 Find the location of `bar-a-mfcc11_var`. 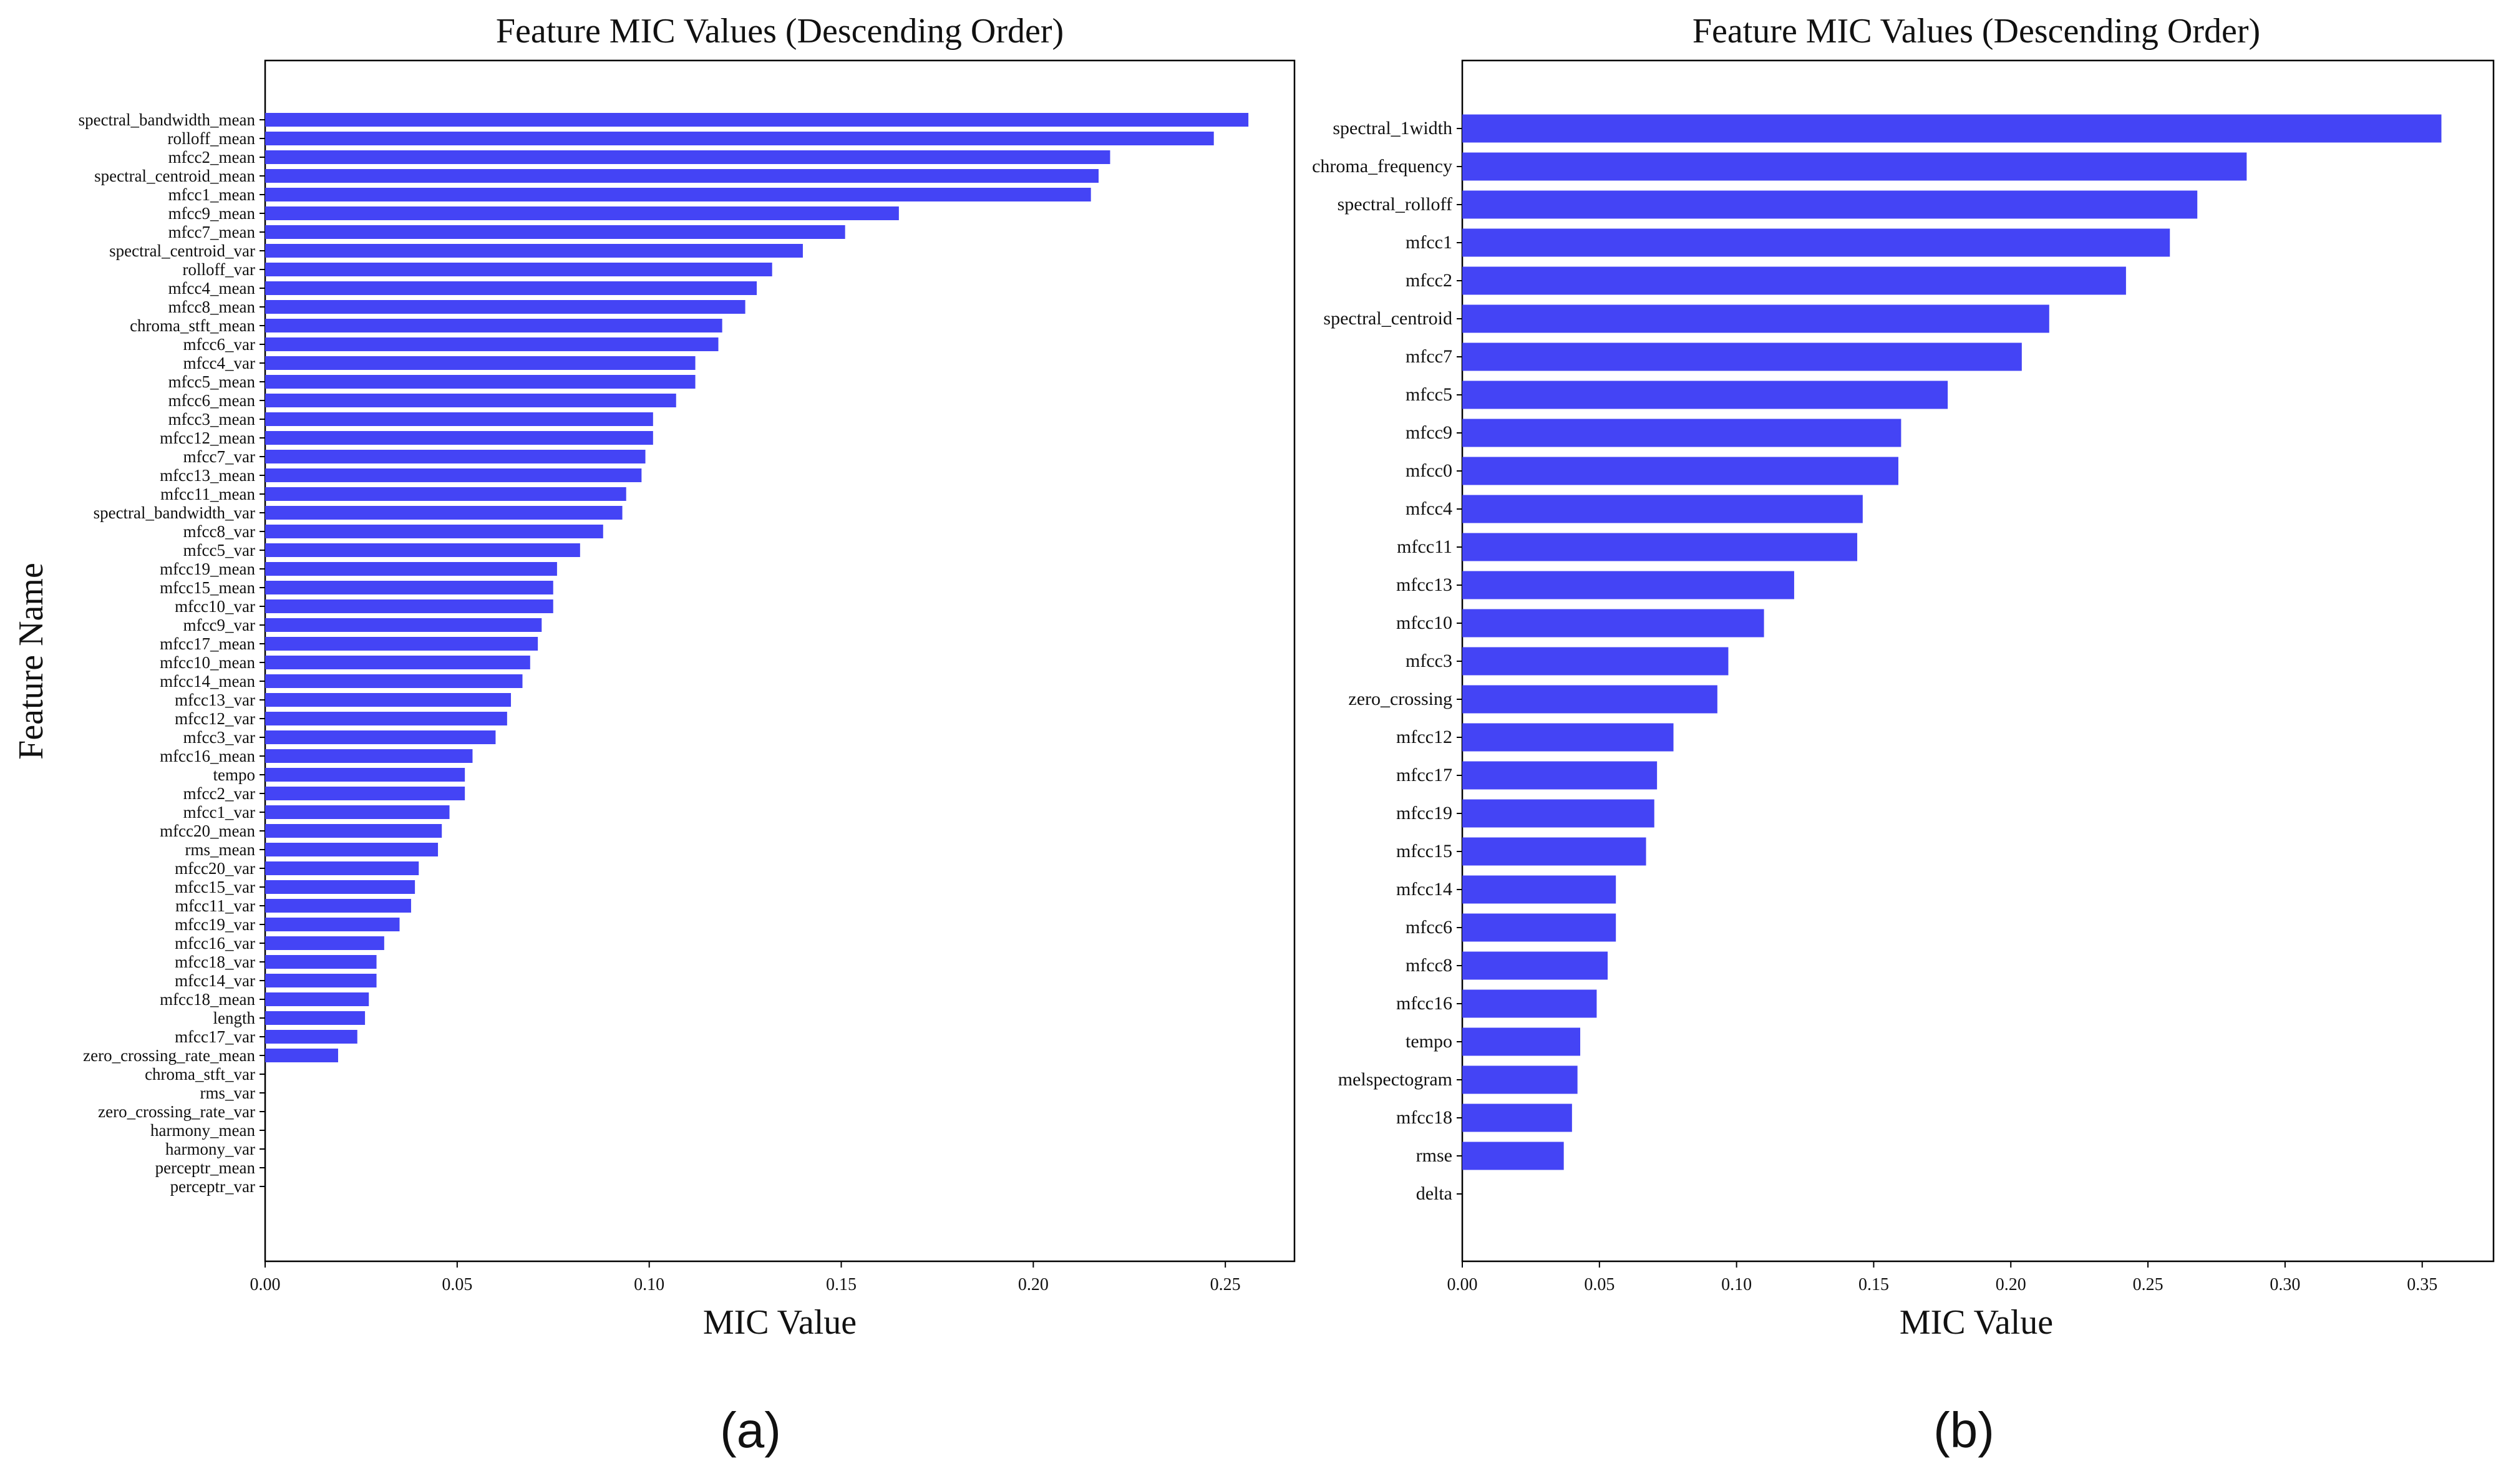

bar-a-mfcc11_var is located at coordinates (338, 906).